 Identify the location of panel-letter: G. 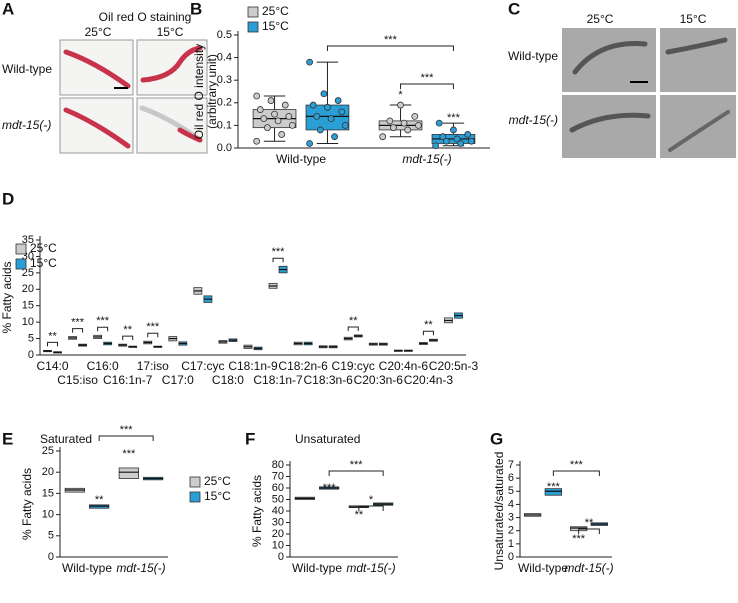
(496, 438).